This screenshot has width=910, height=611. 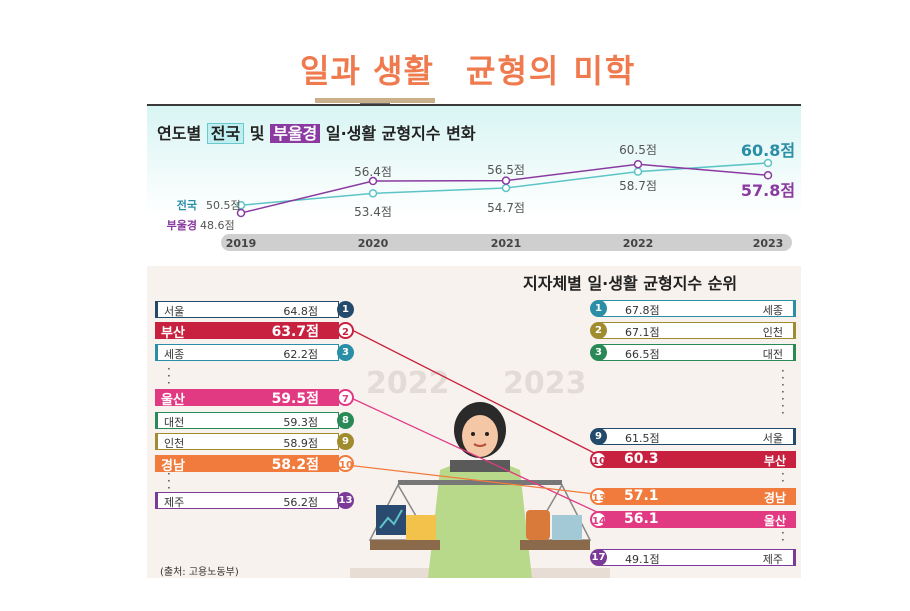 What do you see at coordinates (345, 397) in the screenshot?
I see `rank2022-badge-3: 7` at bounding box center [345, 397].